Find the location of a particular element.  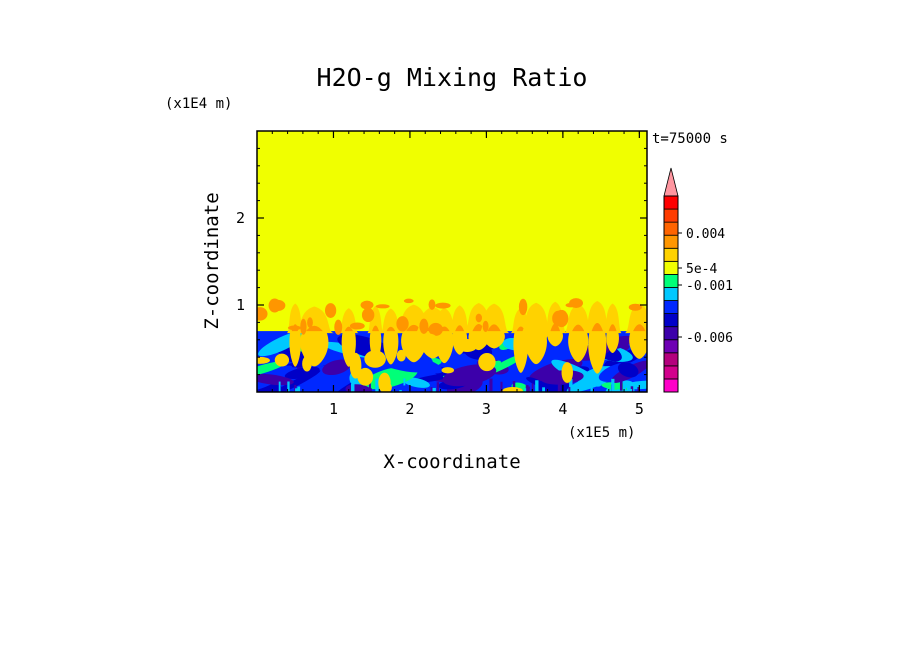

x-tick-label: 4 is located at coordinates (562, 409).